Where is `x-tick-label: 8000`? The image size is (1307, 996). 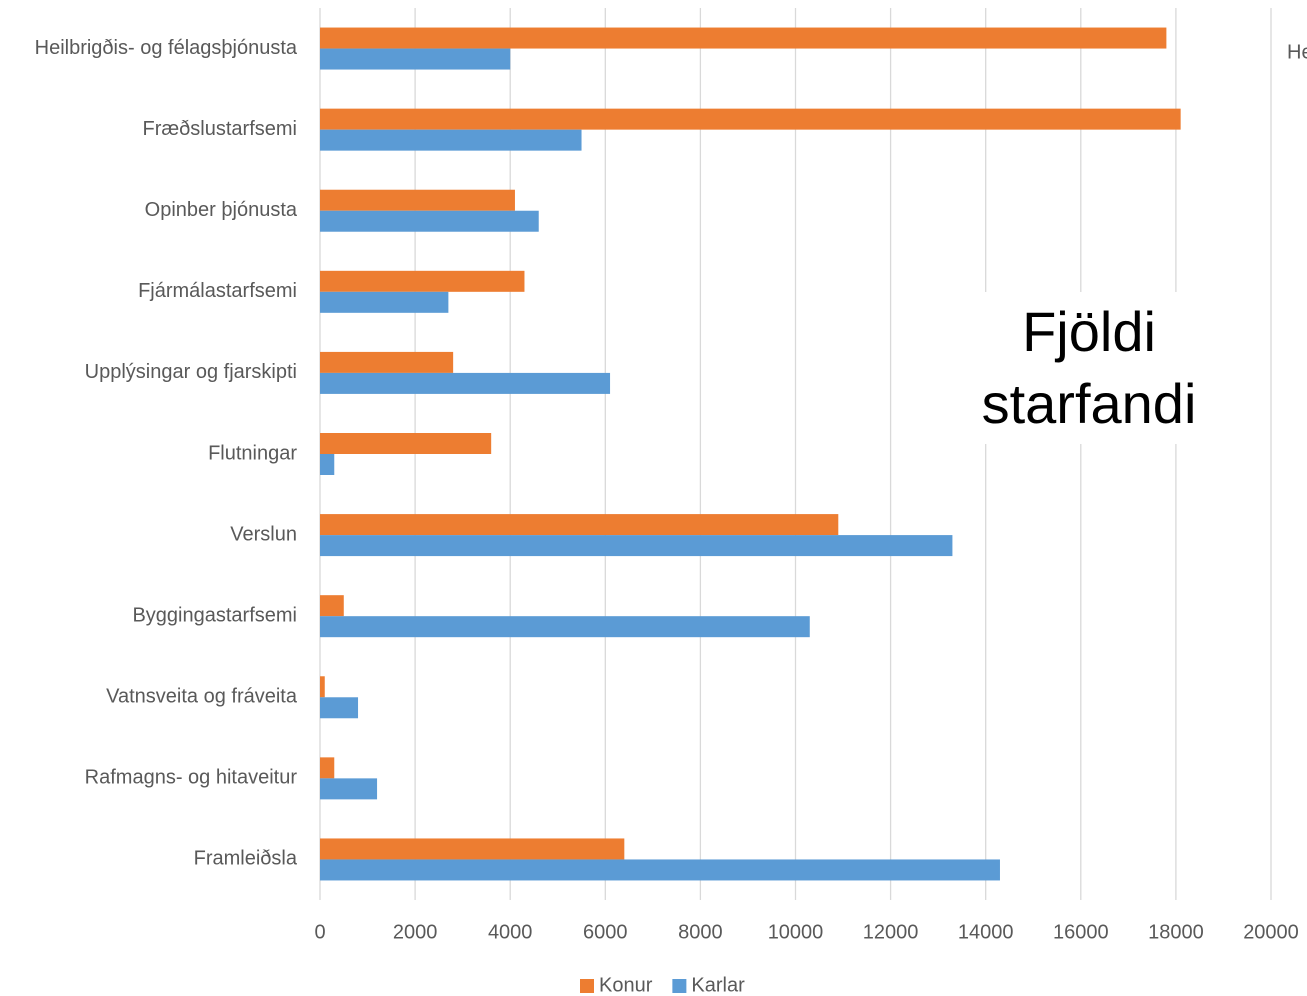 x-tick-label: 8000 is located at coordinates (700, 932).